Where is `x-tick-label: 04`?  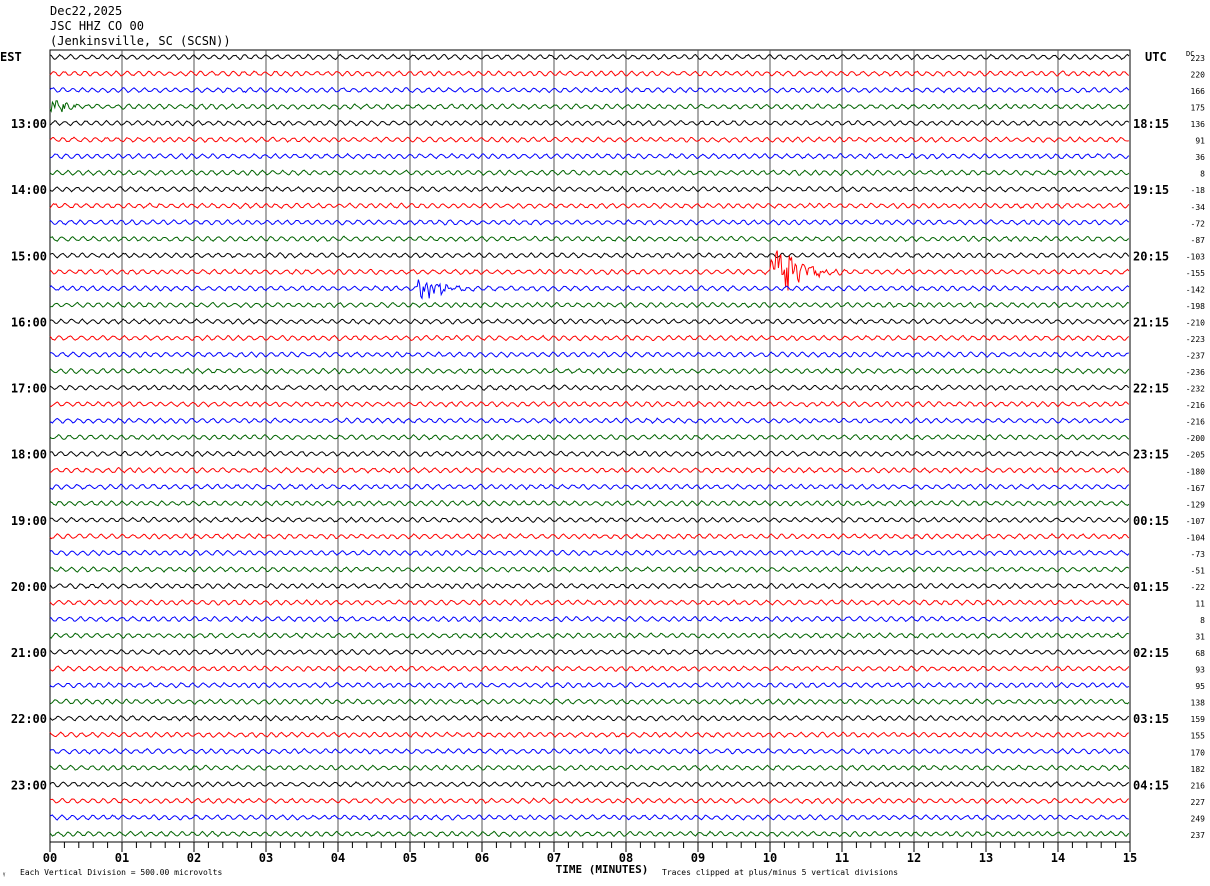 x-tick-label: 04 is located at coordinates (338, 858).